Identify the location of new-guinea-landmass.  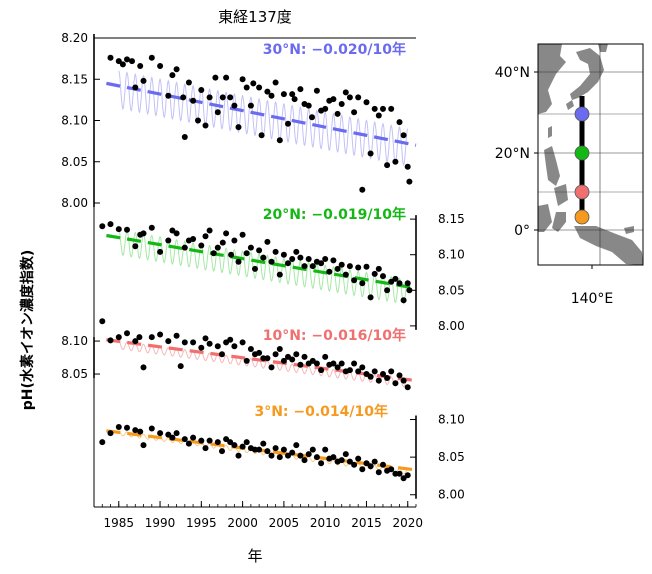
(608, 245).